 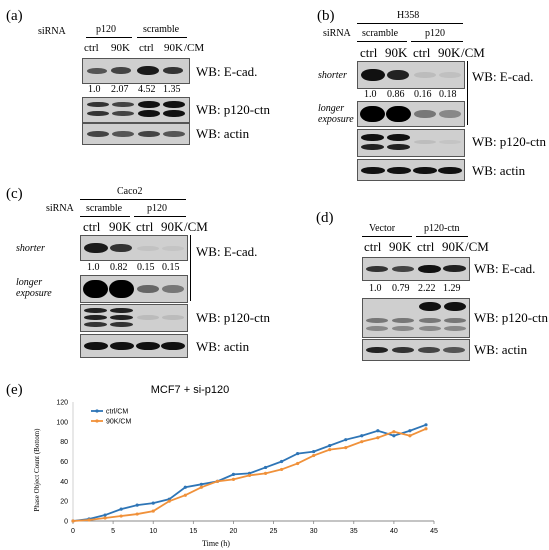 What do you see at coordinates (130, 191) in the screenshot?
I see `cell-line-label: Caco2` at bounding box center [130, 191].